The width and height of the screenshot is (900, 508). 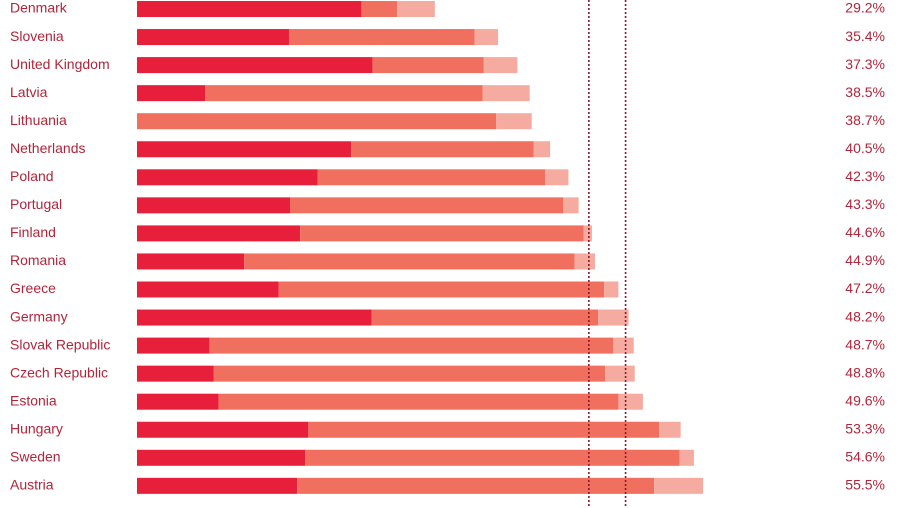 What do you see at coordinates (59, 372) in the screenshot?
I see `country-label: Czech Republic` at bounding box center [59, 372].